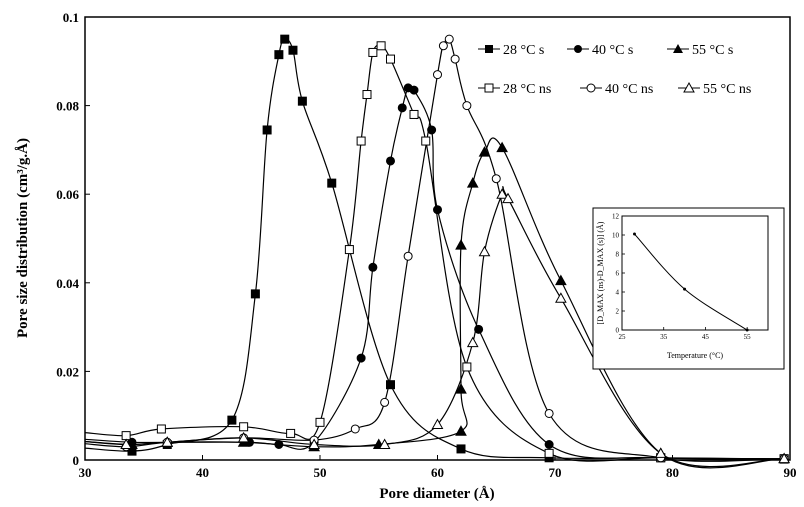 The width and height of the screenshot is (804, 507). Describe the element at coordinates (555, 472) in the screenshot. I see `x-tick-label: 70` at that location.